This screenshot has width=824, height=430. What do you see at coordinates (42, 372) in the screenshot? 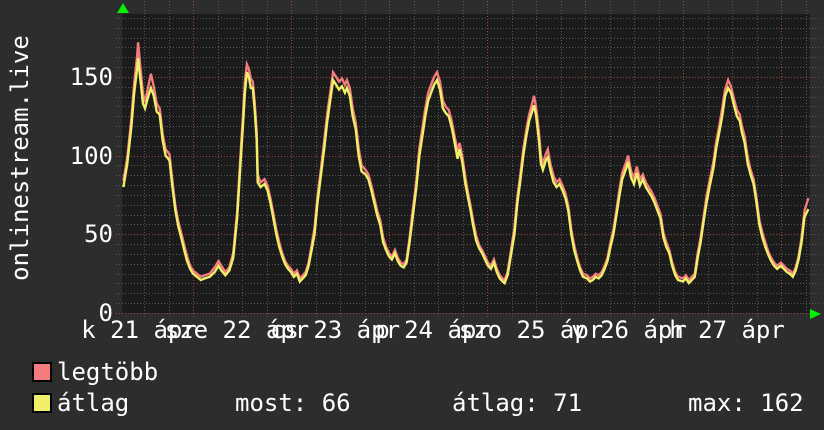
I see `legend-swatch-legtobb` at bounding box center [42, 372].